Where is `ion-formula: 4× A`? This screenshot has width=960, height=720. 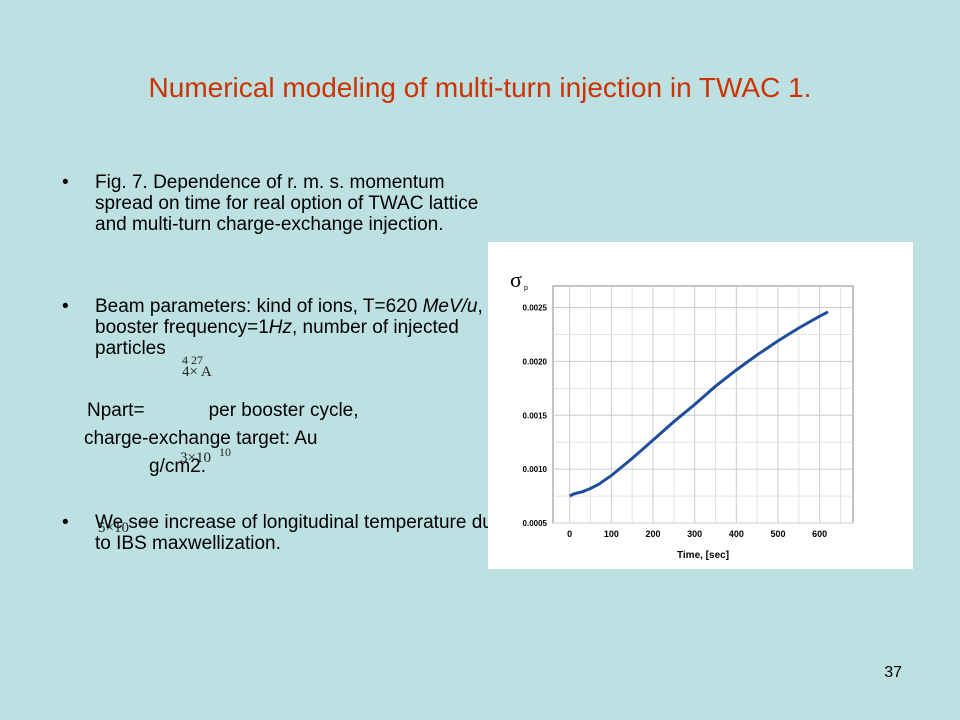
ion-formula: 4× A is located at coordinates (197, 372).